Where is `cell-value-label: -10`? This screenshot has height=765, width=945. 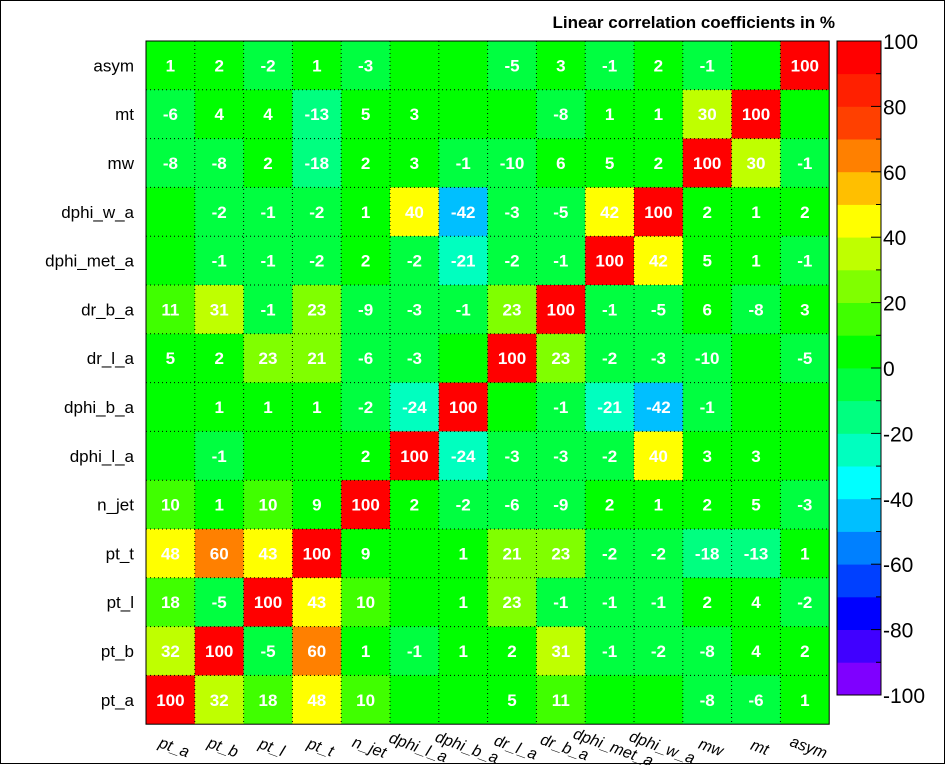
cell-value-label: -10 is located at coordinates (707, 358).